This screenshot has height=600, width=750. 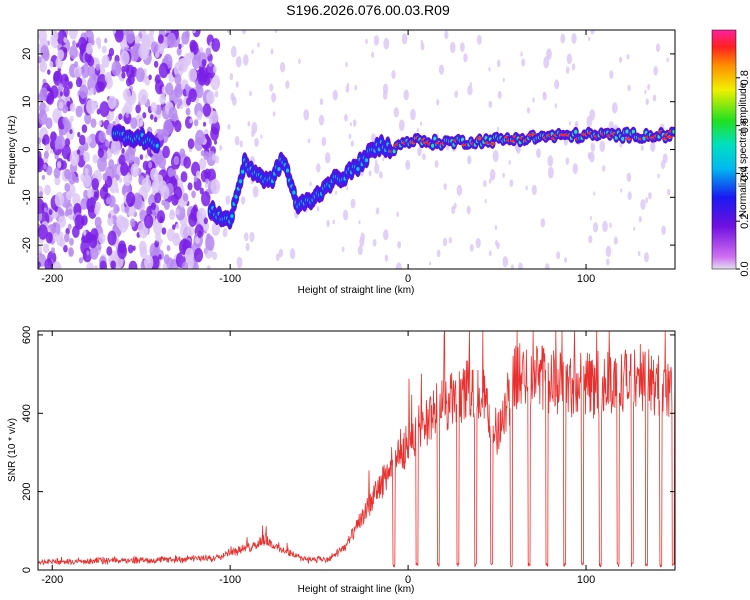 I want to click on y-tick-label: -10, so click(x=27, y=197).